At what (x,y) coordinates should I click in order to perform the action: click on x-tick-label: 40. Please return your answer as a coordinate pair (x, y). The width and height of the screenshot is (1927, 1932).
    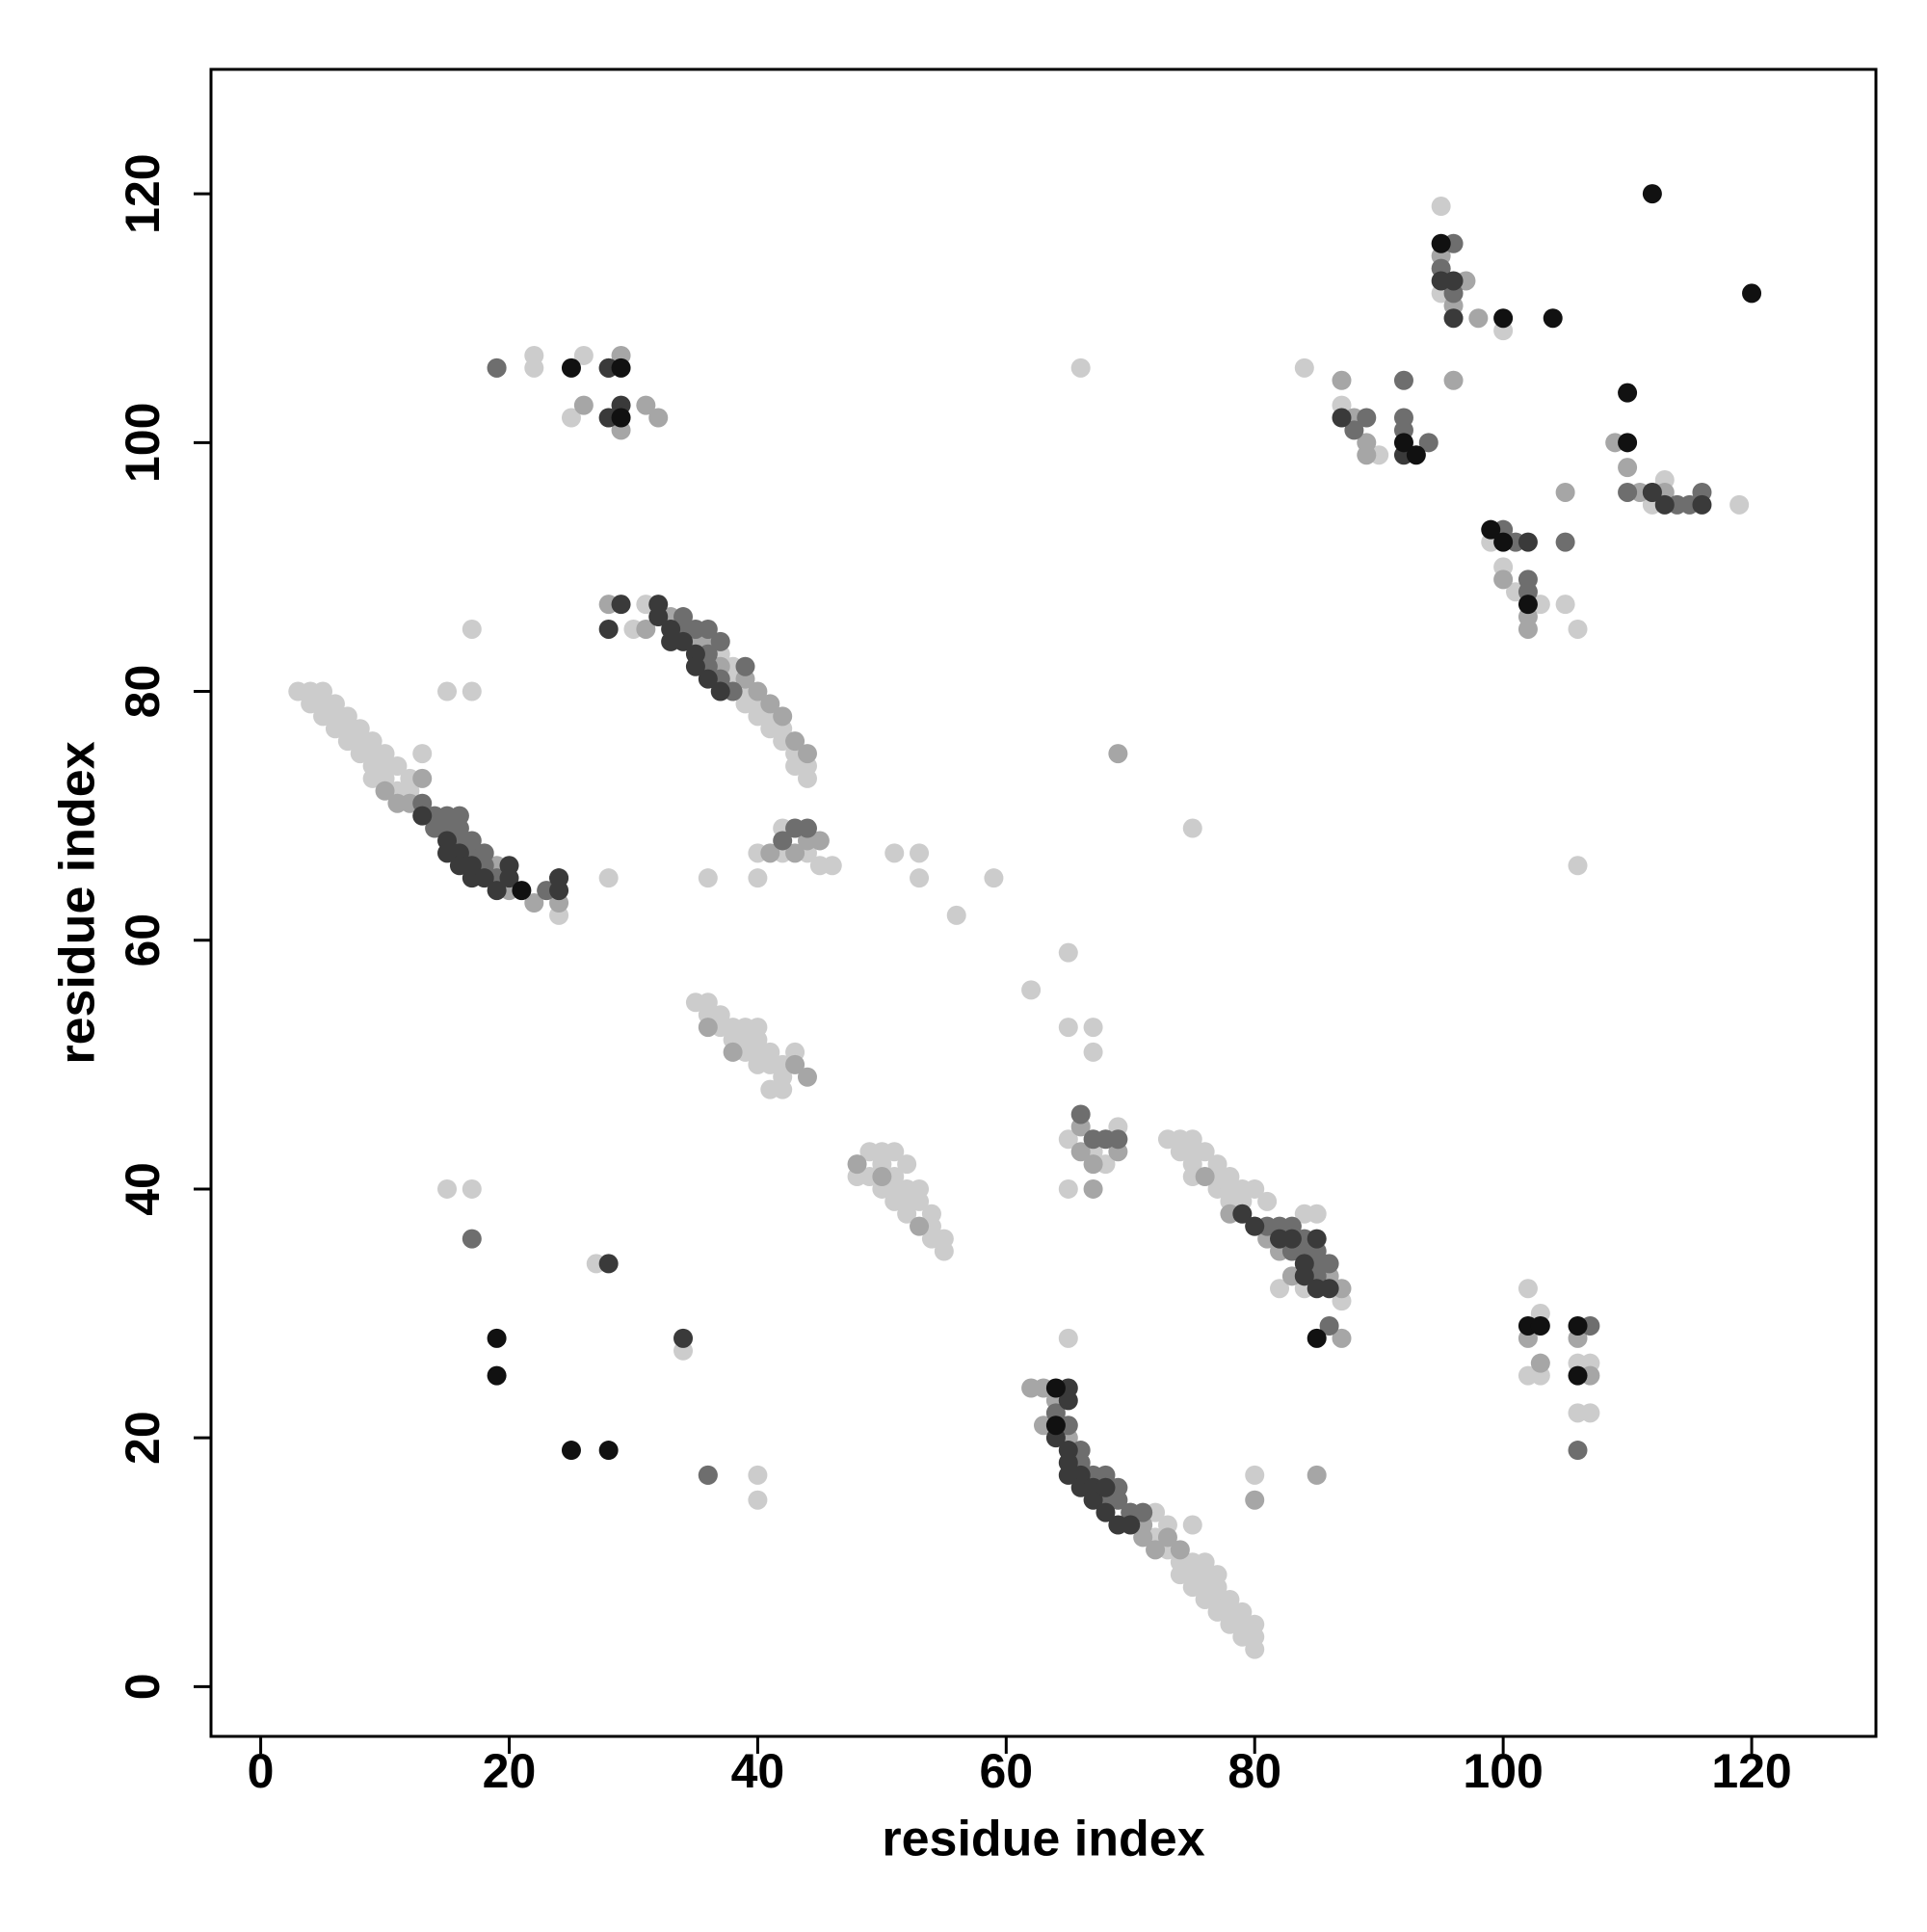
    Looking at the image, I should click on (758, 1771).